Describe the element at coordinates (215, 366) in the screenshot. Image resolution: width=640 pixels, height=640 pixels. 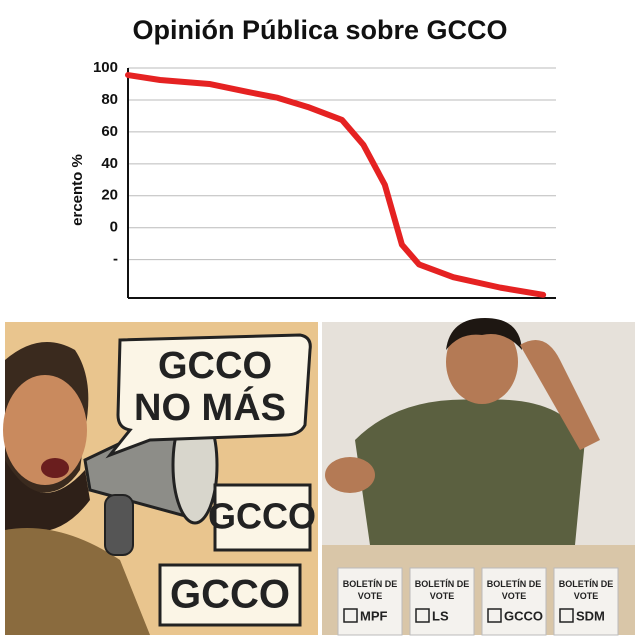
I see `bubble-text: GCCO` at that location.